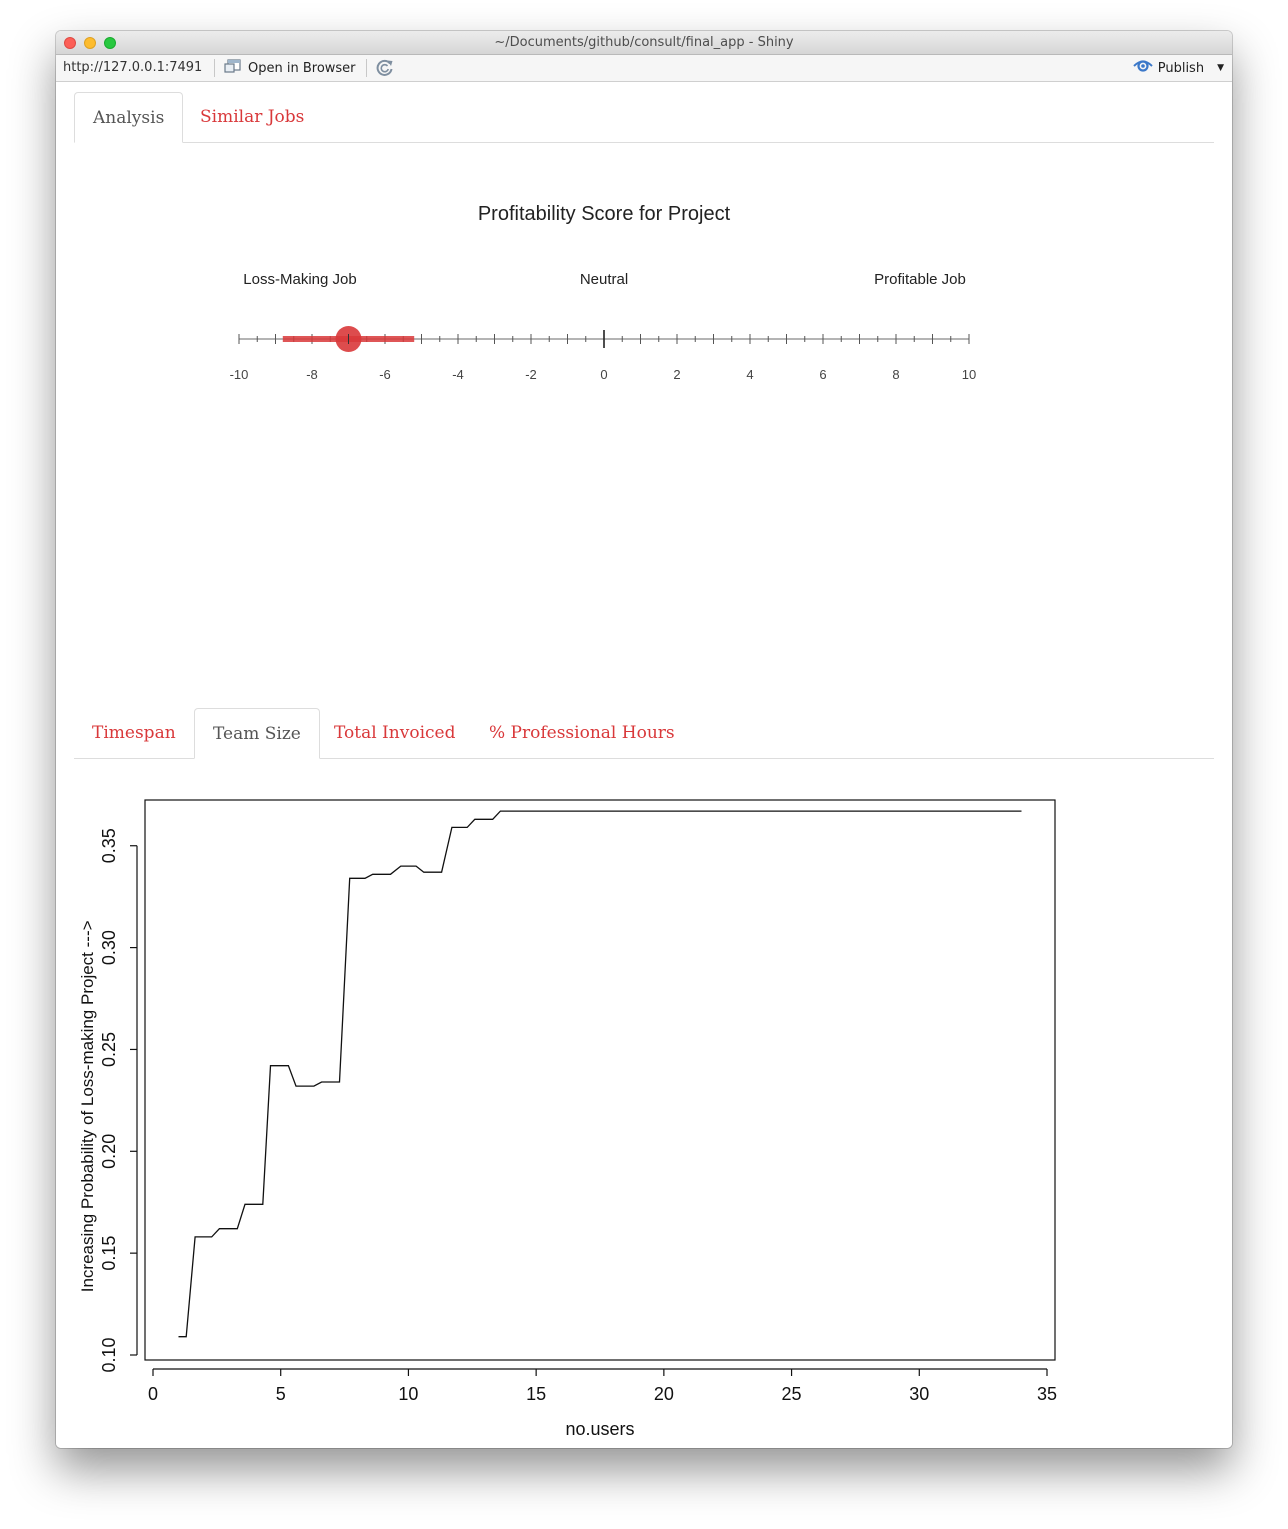  What do you see at coordinates (969, 374) in the screenshot?
I see `gauge-tick-label: 10` at bounding box center [969, 374].